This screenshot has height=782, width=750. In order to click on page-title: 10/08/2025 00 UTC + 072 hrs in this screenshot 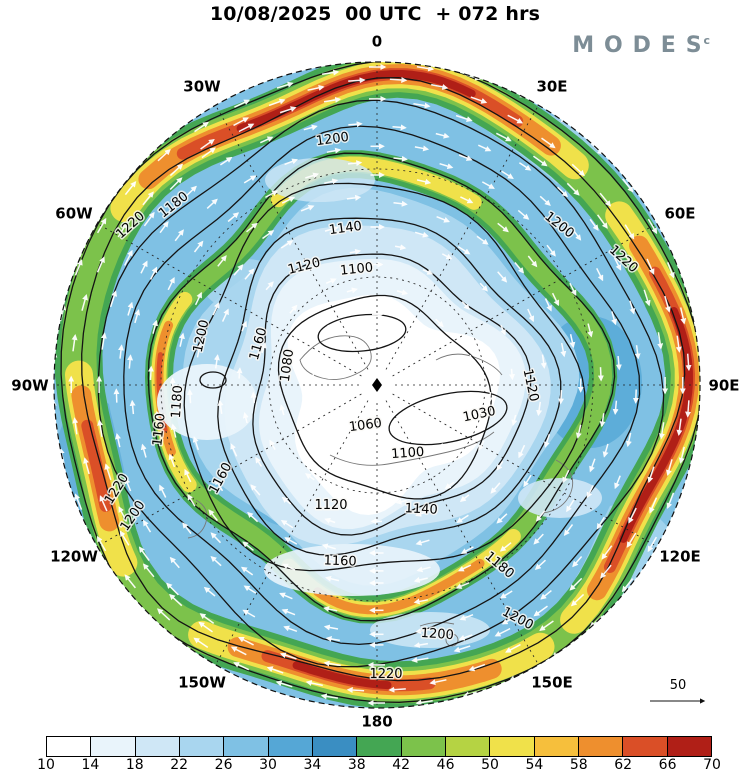, I will do `click(375, 14)`.